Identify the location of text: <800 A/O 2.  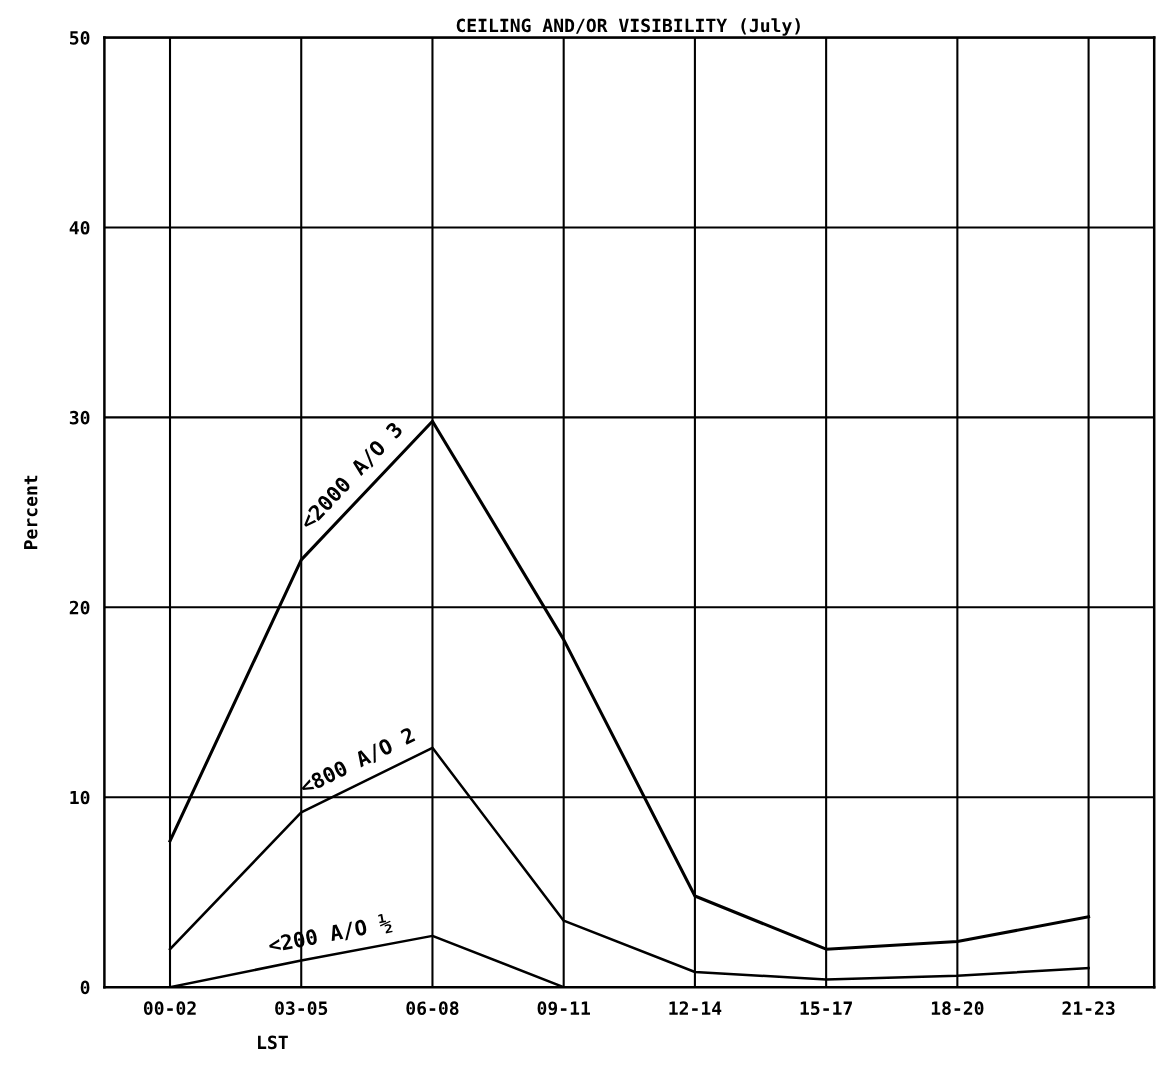
(357, 761).